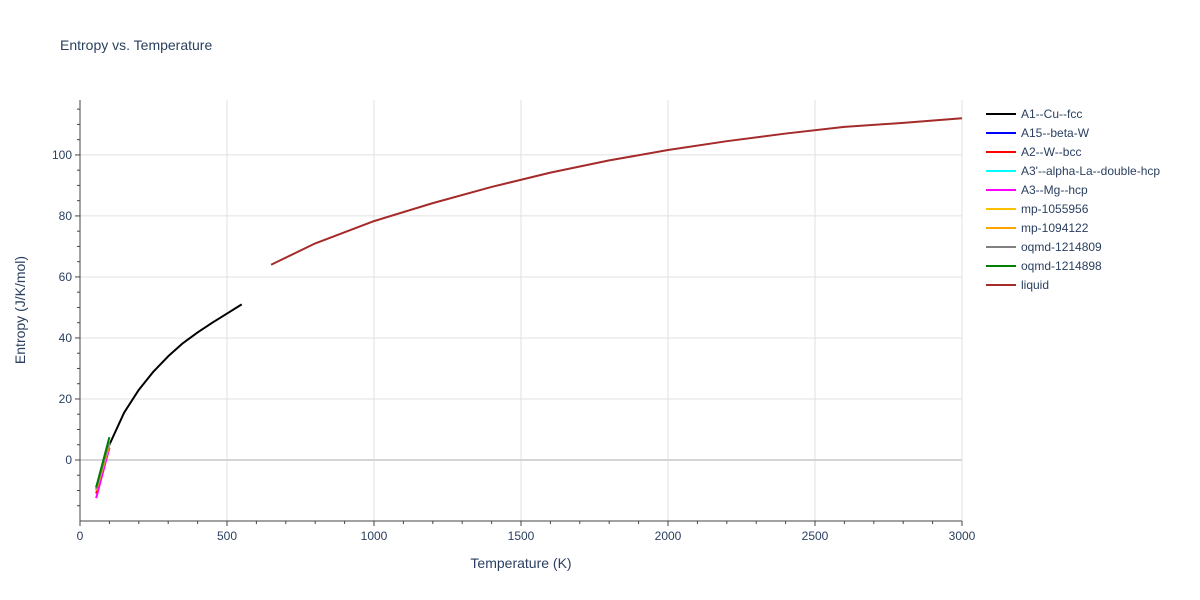 The image size is (1200, 600). Describe the element at coordinates (66, 338) in the screenshot. I see `y-tick-label: 40` at that location.